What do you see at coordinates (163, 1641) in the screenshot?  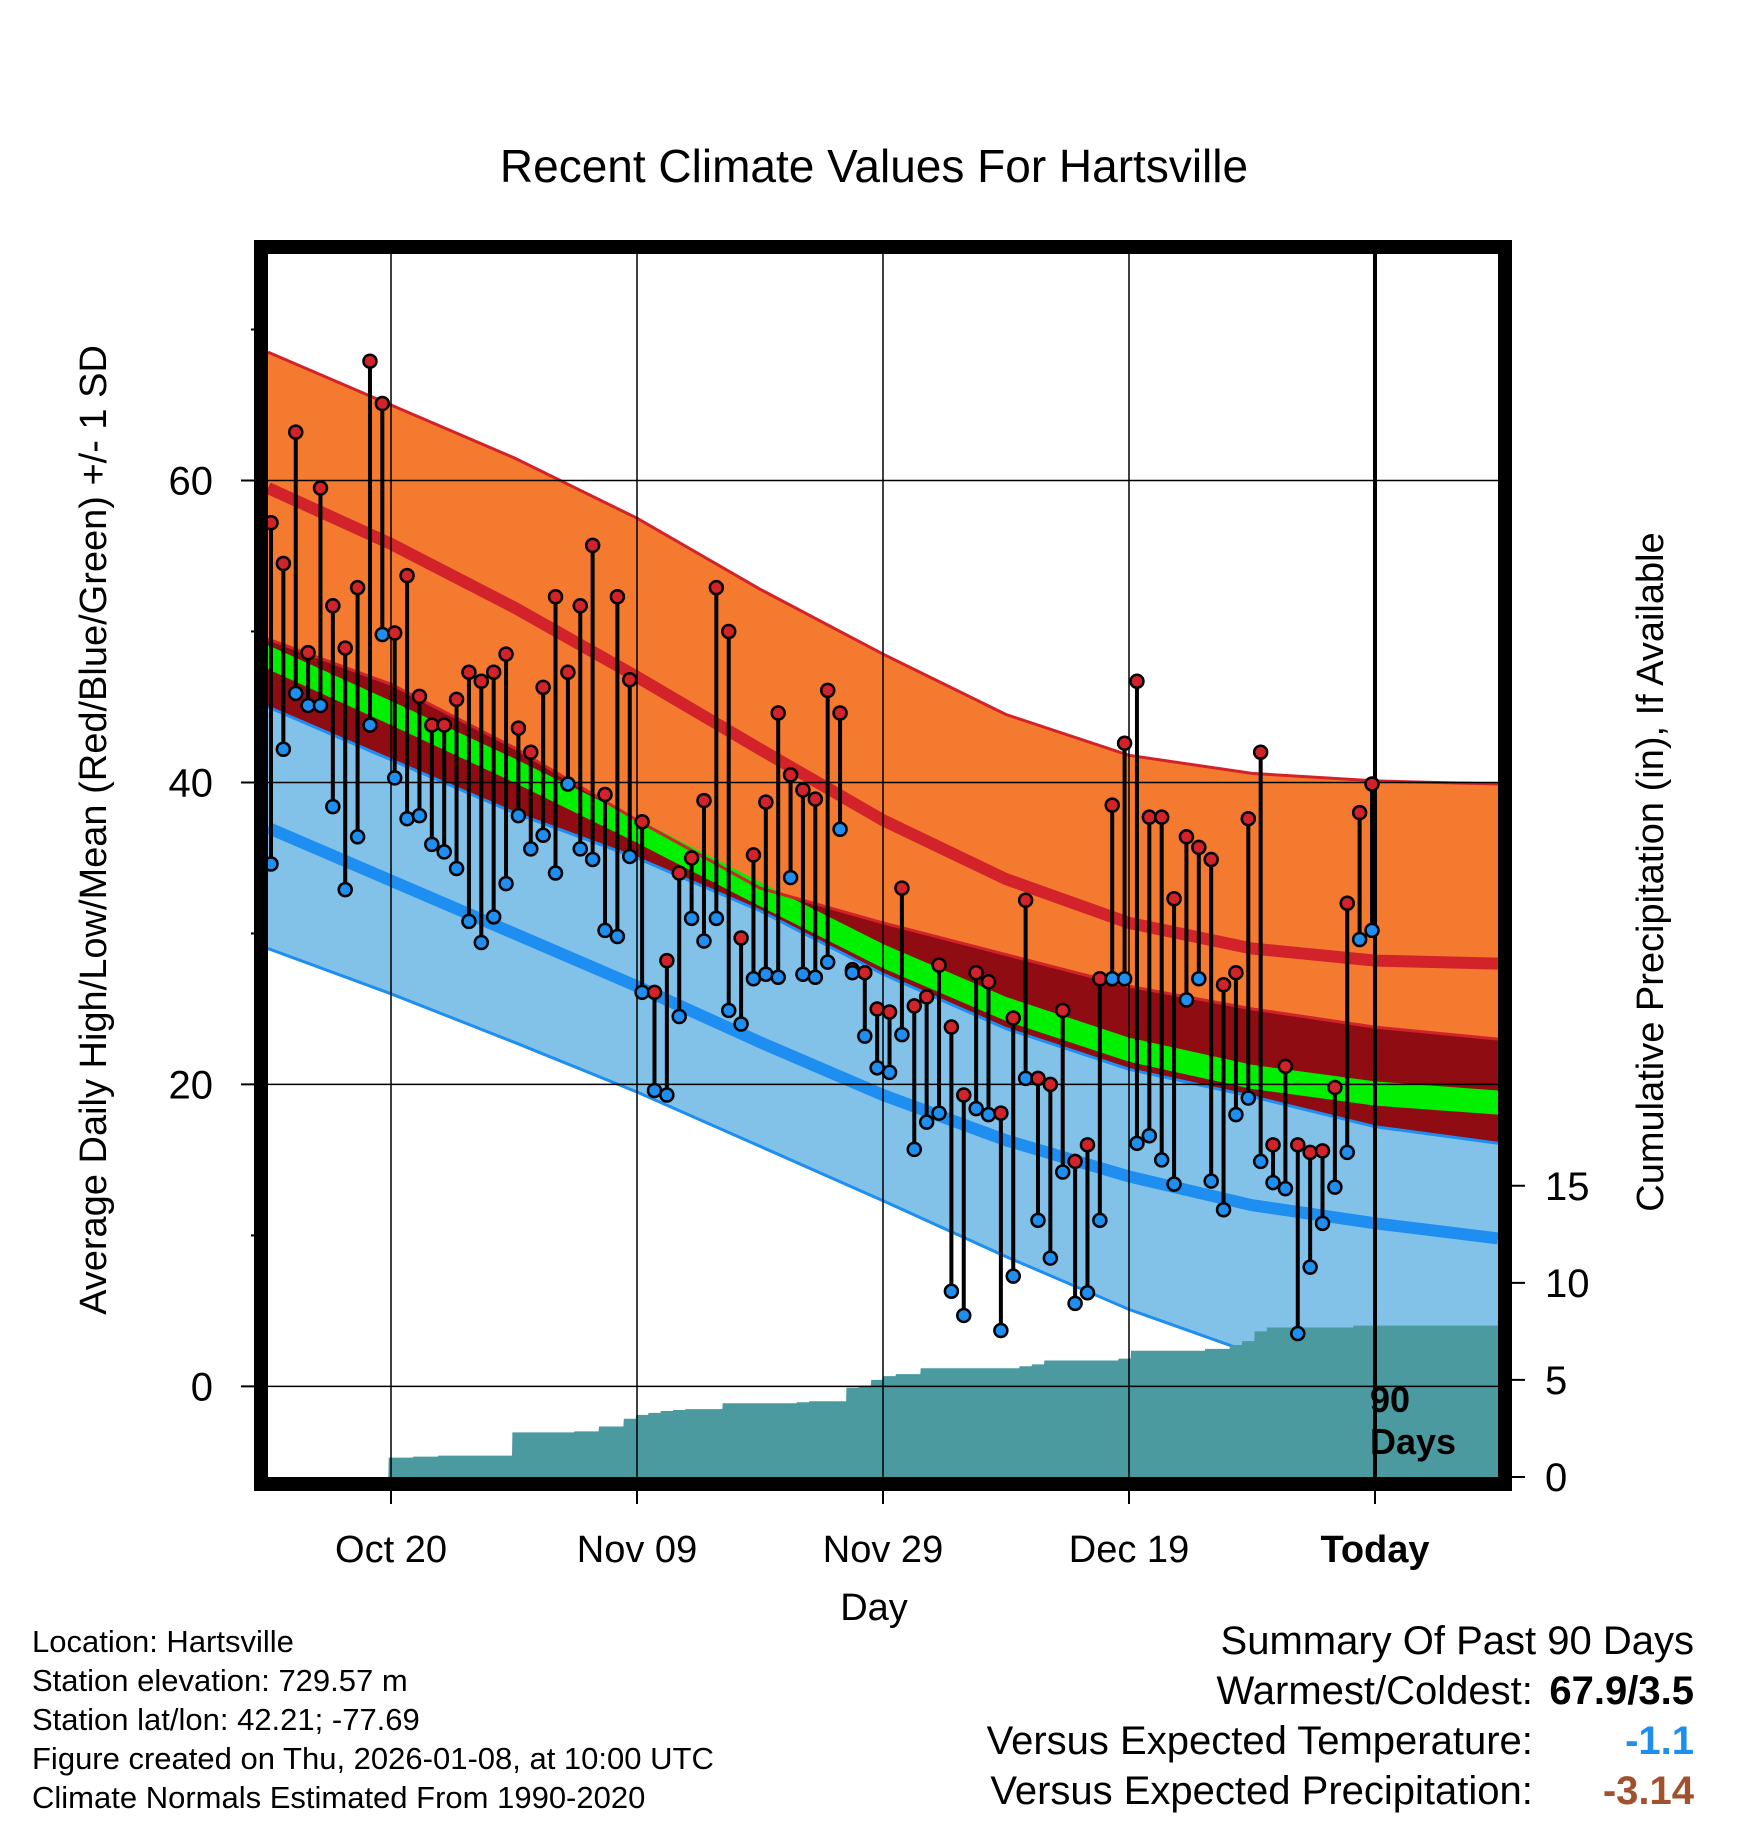 I see `location-text: Location: Hartsville` at bounding box center [163, 1641].